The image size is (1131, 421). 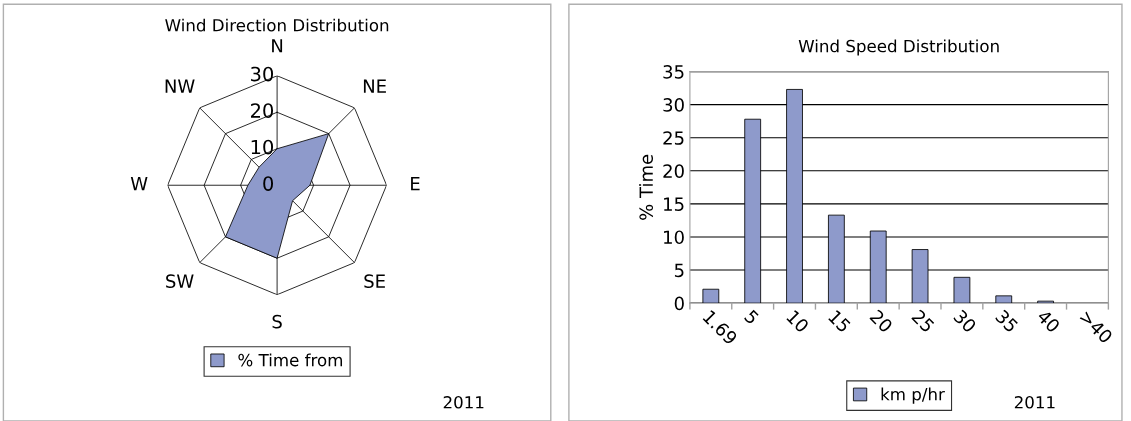 What do you see at coordinates (277, 321) in the screenshot?
I see `spoke-label: S` at bounding box center [277, 321].